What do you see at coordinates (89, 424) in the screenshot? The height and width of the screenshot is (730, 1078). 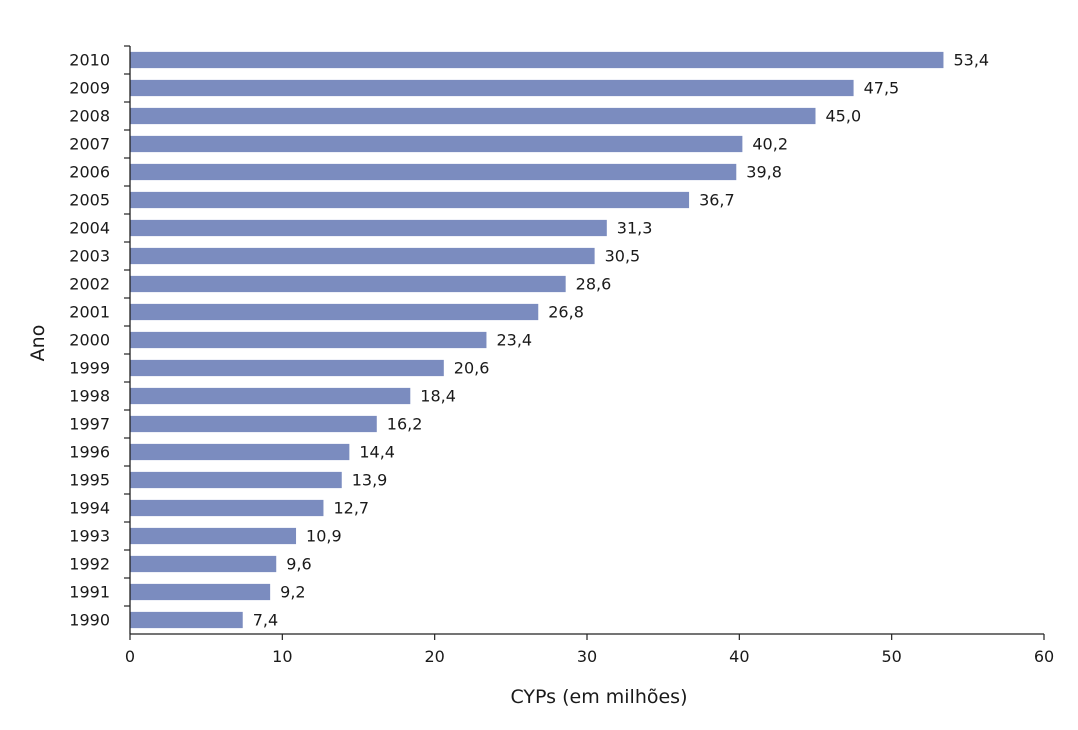 I see `category-label: 1997` at bounding box center [89, 424].